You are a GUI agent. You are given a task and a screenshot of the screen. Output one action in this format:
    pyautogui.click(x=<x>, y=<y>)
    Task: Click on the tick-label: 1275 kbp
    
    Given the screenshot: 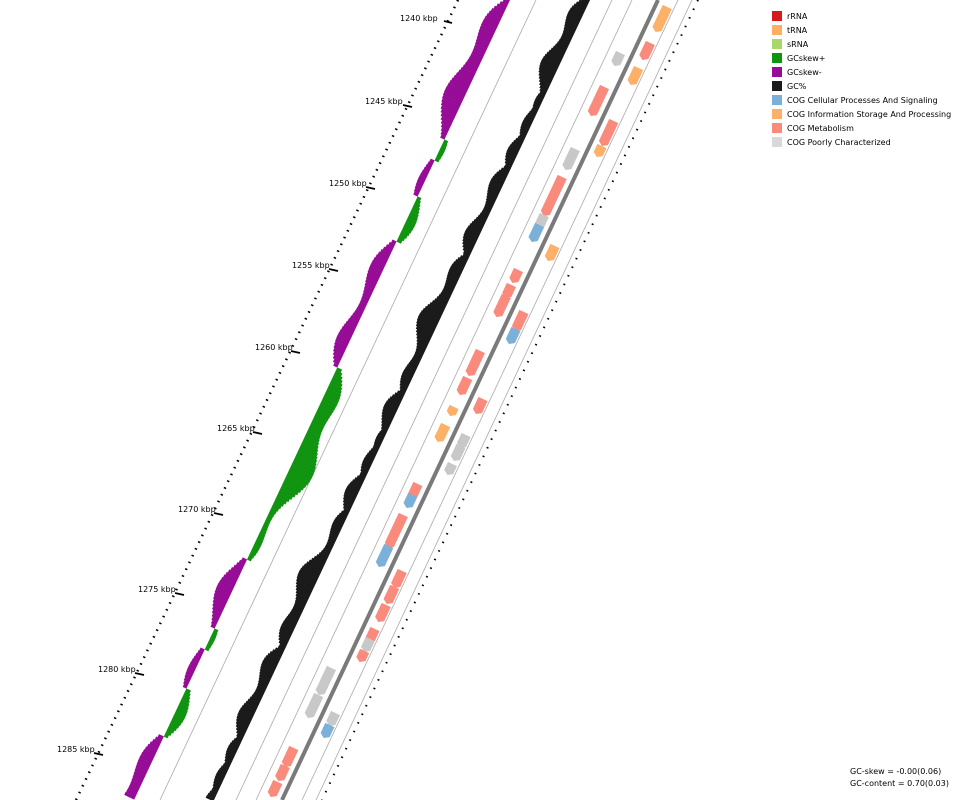 What is the action you would take?
    pyautogui.click(x=157, y=589)
    